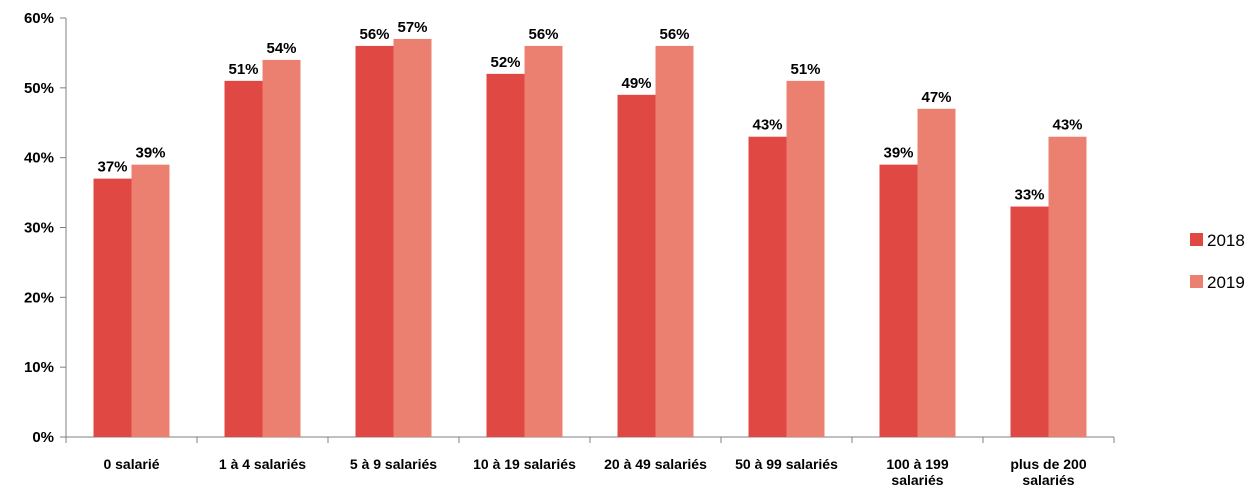 The height and width of the screenshot is (495, 1259). I want to click on y-axis: 0% 10% 20% 30% 40% 50% 60%, so click(45, 228).